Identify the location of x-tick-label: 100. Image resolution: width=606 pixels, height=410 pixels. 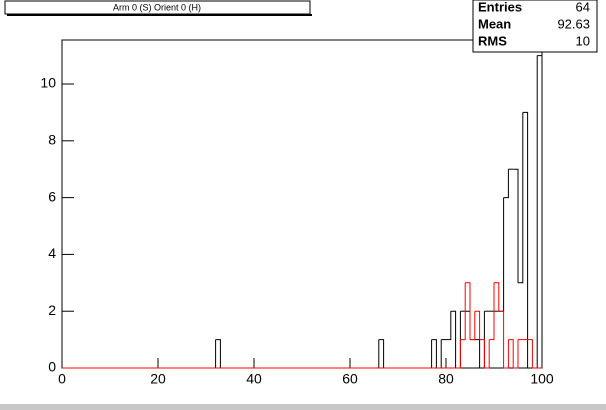
(542, 379).